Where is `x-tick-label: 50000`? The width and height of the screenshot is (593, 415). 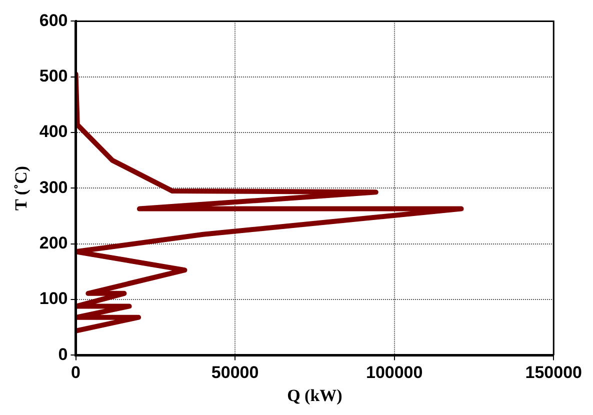 x-tick-label: 50000 is located at coordinates (235, 372).